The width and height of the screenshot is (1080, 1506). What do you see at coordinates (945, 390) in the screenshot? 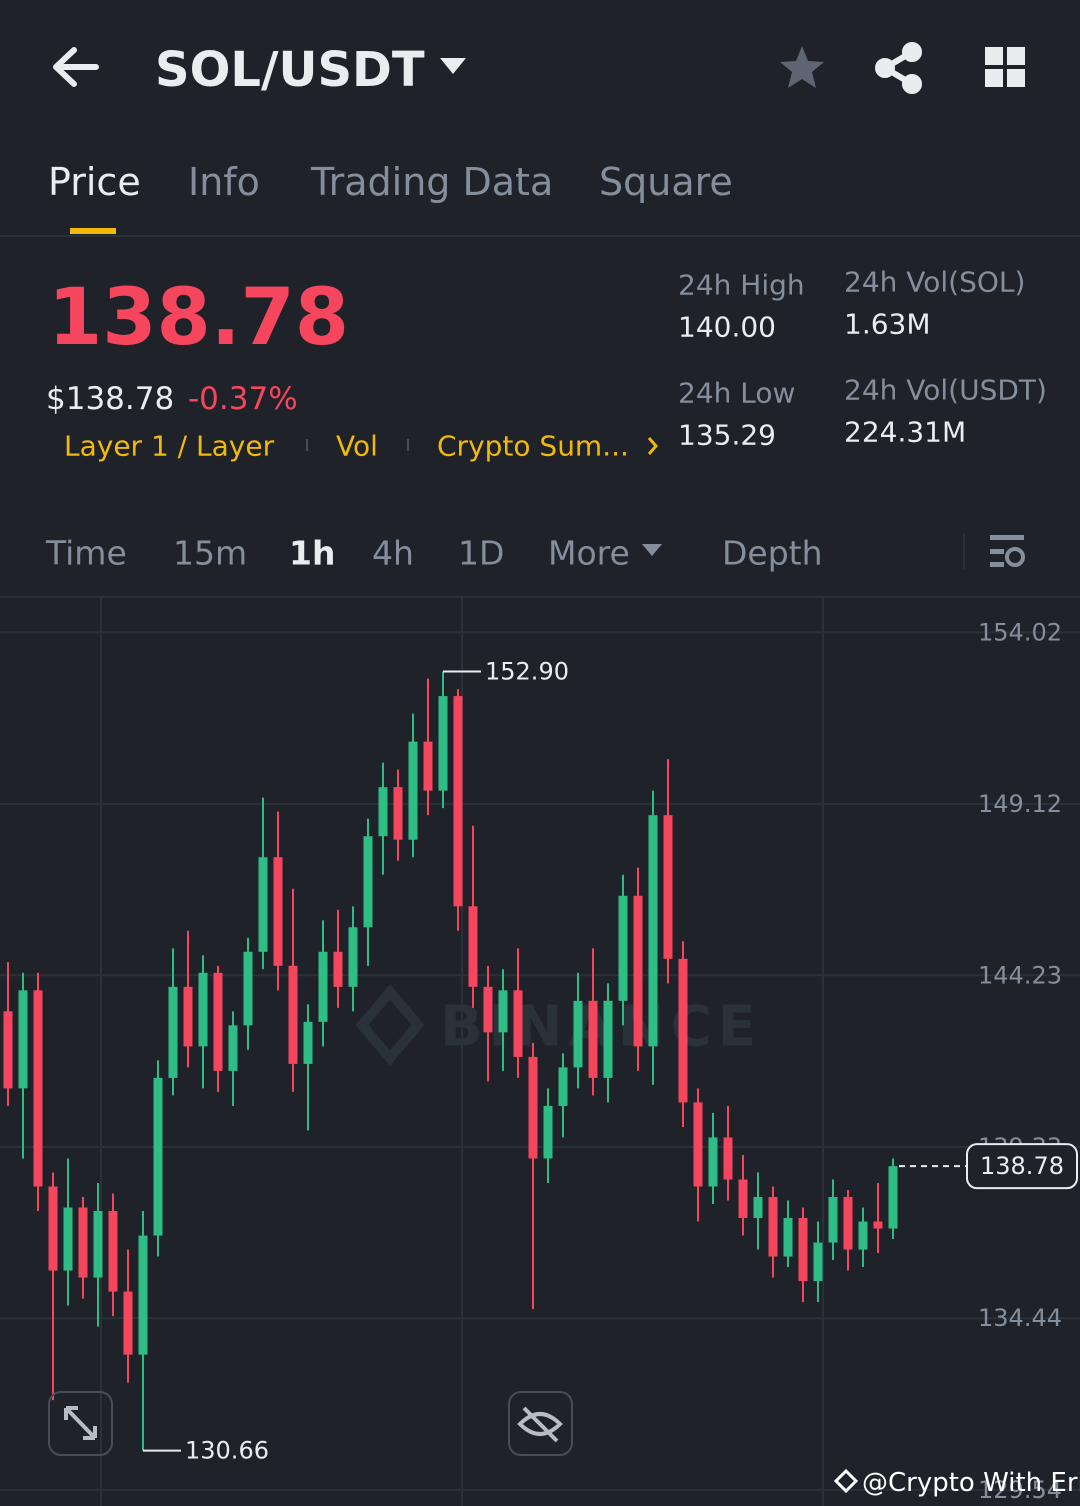
I see `stat-label: 24h Vol(USDT)` at bounding box center [945, 390].